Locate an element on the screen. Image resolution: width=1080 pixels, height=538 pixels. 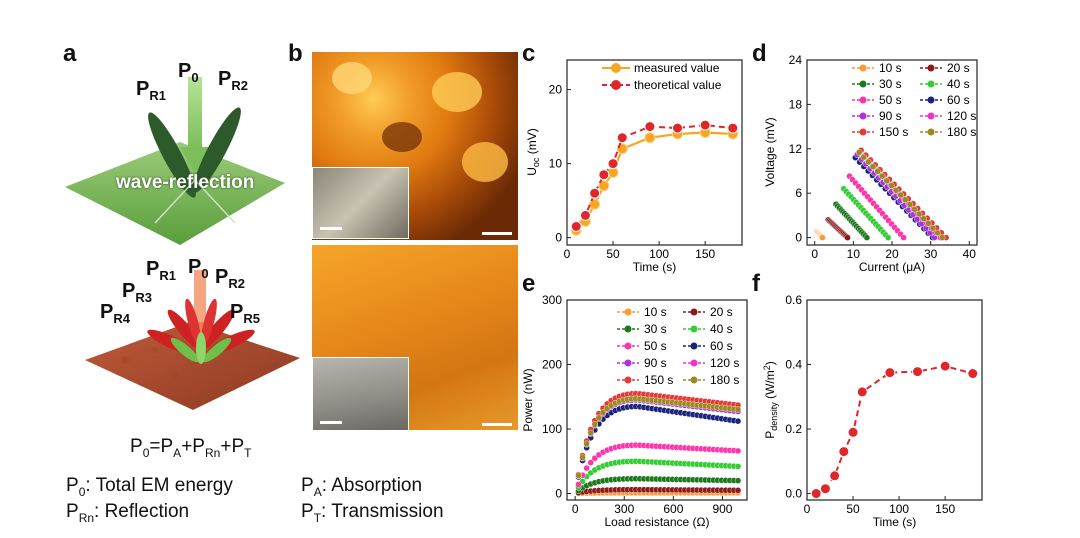
label-p0-top: P0 is located at coordinates (188, 72).